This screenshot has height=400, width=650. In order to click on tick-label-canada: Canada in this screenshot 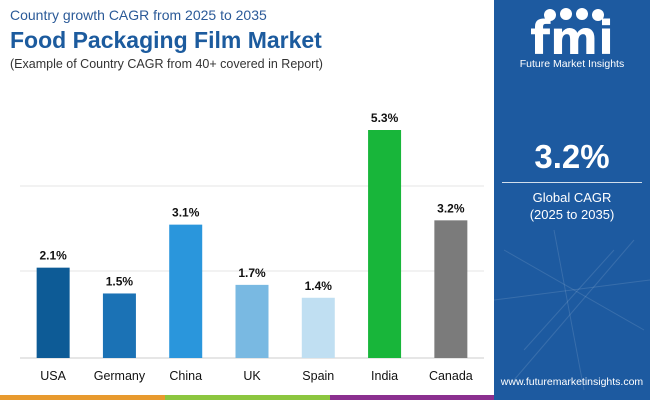, I will do `click(451, 376)`.